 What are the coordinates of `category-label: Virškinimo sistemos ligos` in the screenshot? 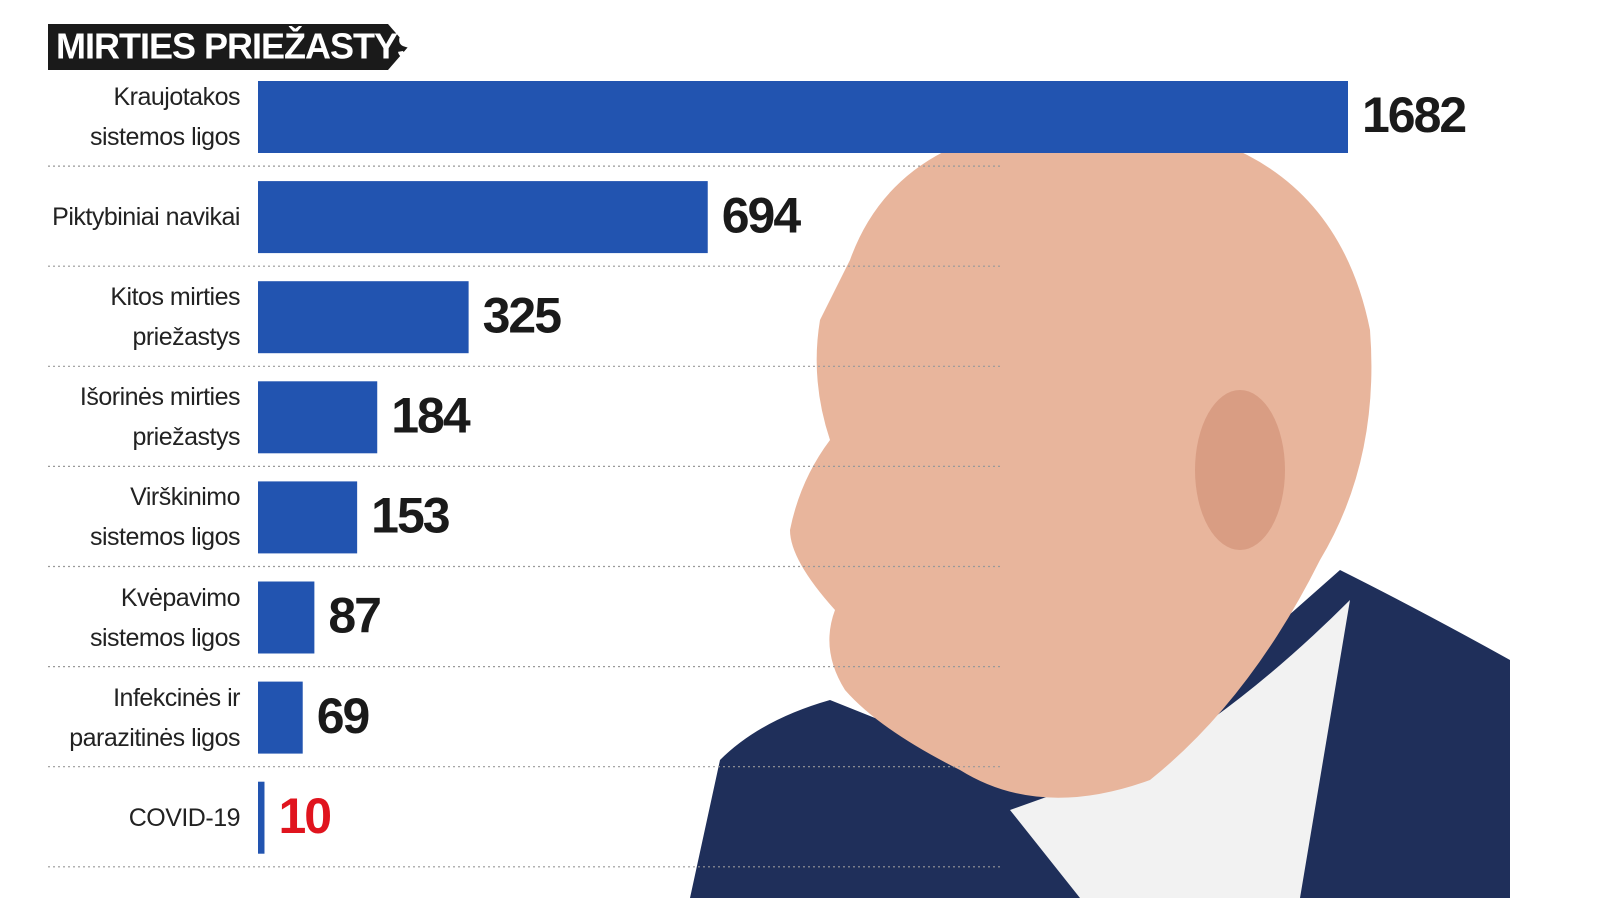 It's located at (165, 517).